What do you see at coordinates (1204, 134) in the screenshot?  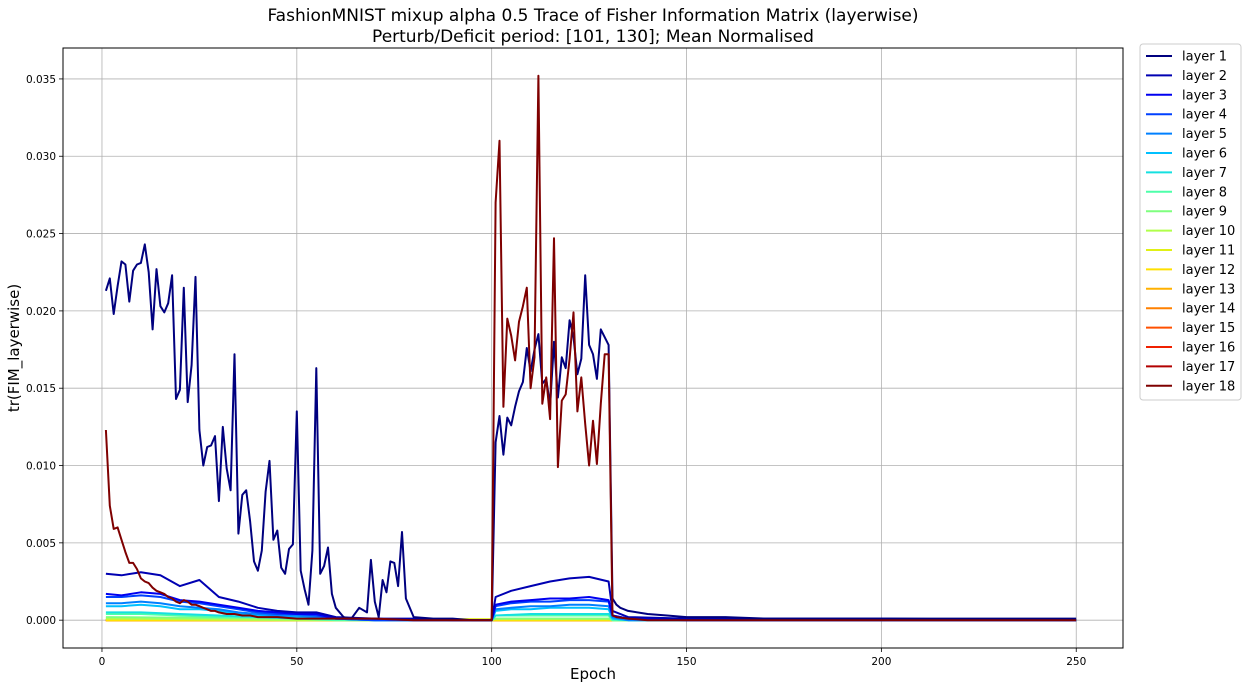 I see `legend-label: layer 5` at bounding box center [1204, 134].